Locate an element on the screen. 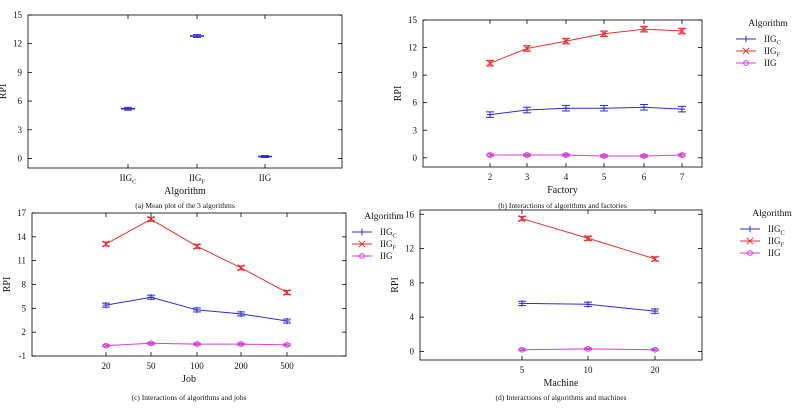 The image size is (810, 416). panel-b-legend-label-0: IIGC is located at coordinates (772, 40).